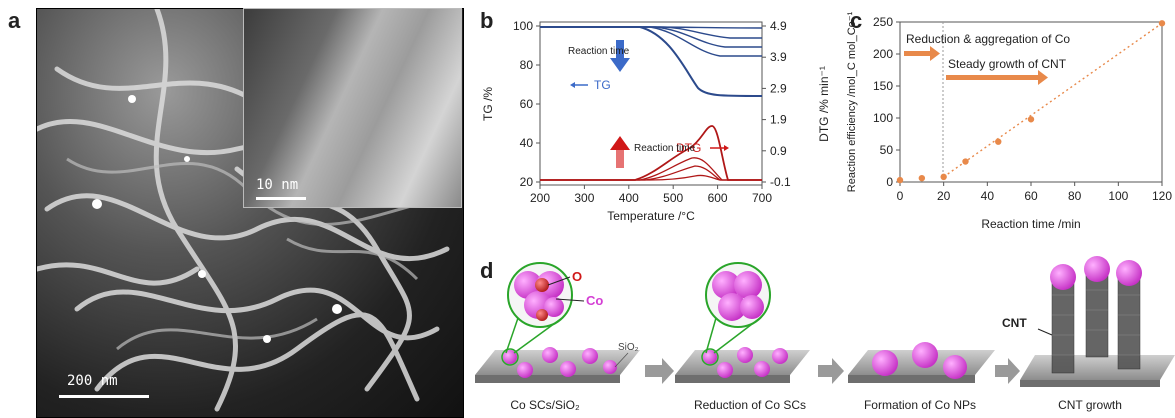 The height and width of the screenshot is (418, 1175). I want to click on tg-annotation: TG, so click(602, 85).